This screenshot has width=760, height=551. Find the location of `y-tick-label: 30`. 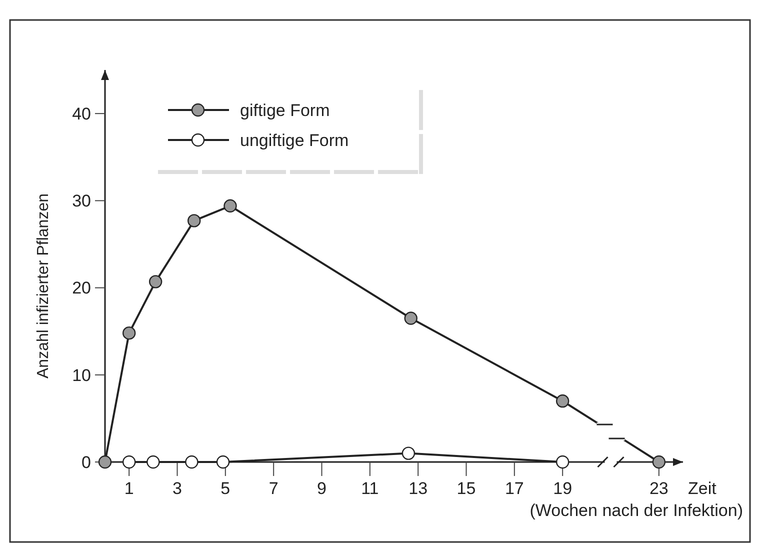

y-tick-label: 30 is located at coordinates (81, 201).